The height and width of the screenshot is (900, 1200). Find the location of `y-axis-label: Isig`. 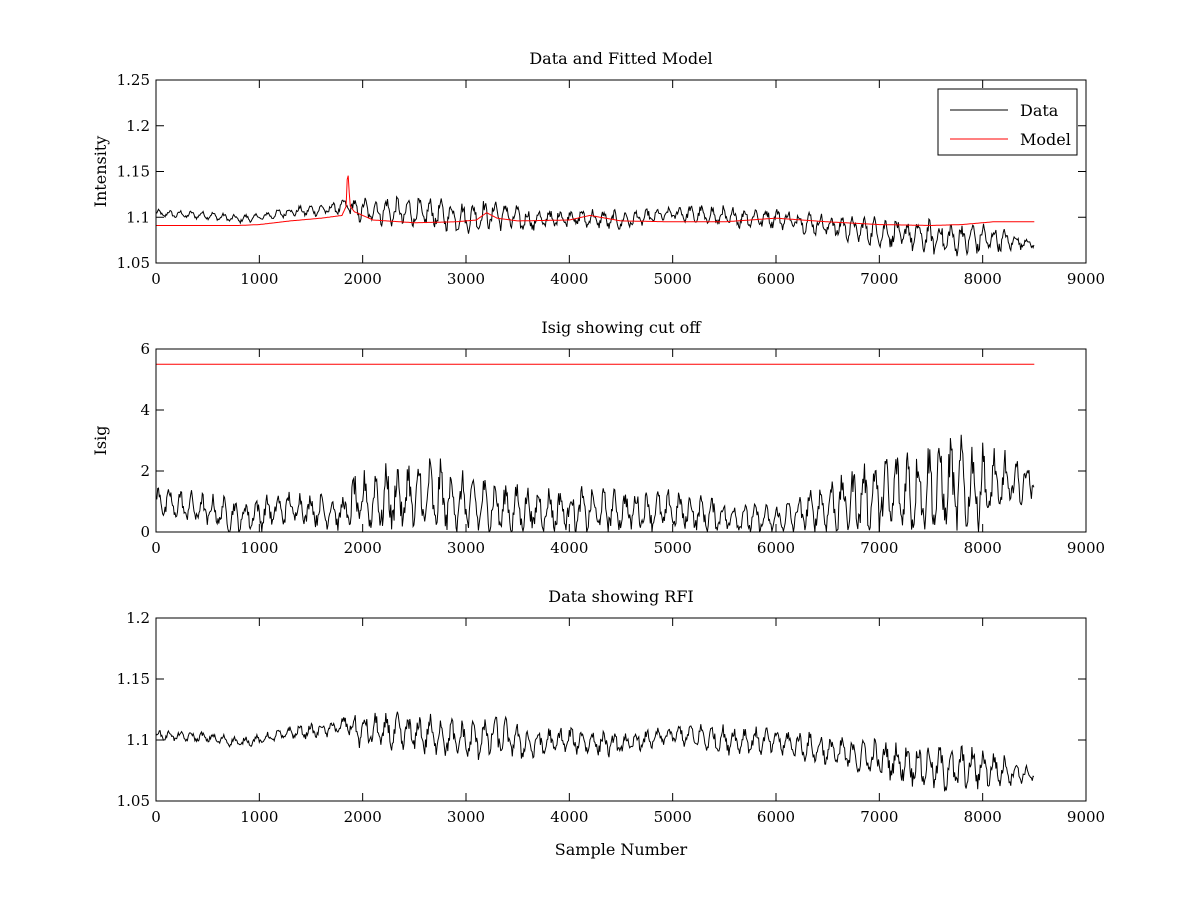

y-axis-label: Isig is located at coordinates (100, 441).